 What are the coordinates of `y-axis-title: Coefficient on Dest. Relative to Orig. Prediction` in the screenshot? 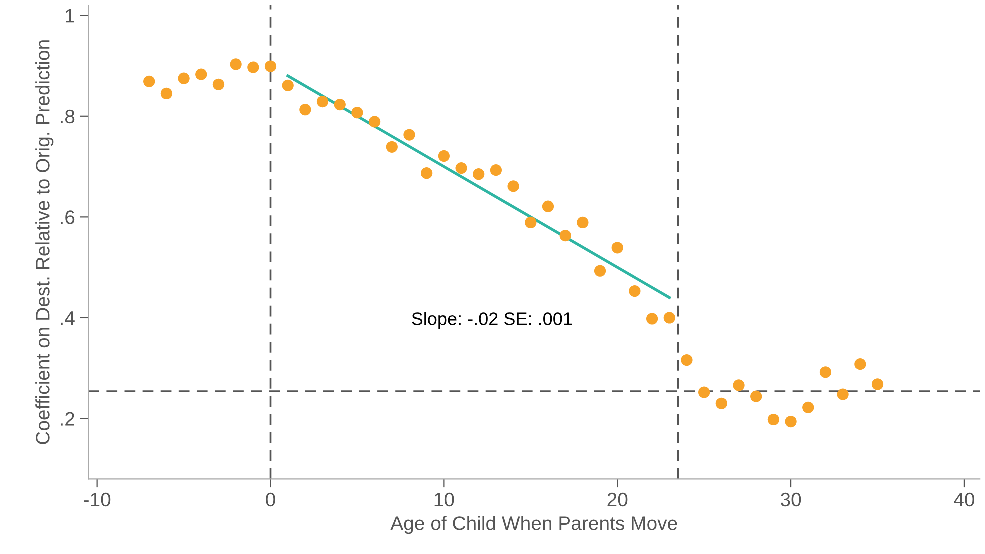 It's located at (45, 242).